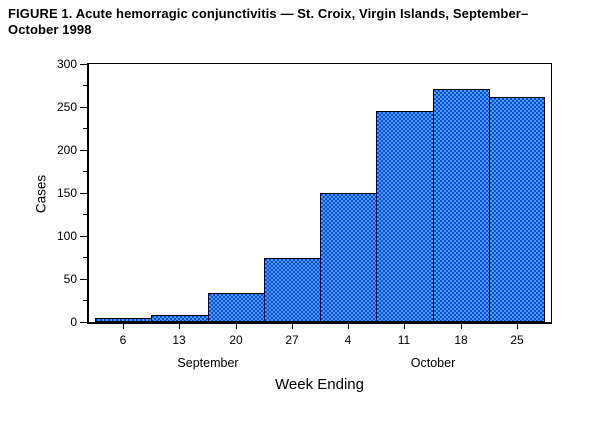  What do you see at coordinates (208, 363) in the screenshot?
I see `month-label-september: September` at bounding box center [208, 363].